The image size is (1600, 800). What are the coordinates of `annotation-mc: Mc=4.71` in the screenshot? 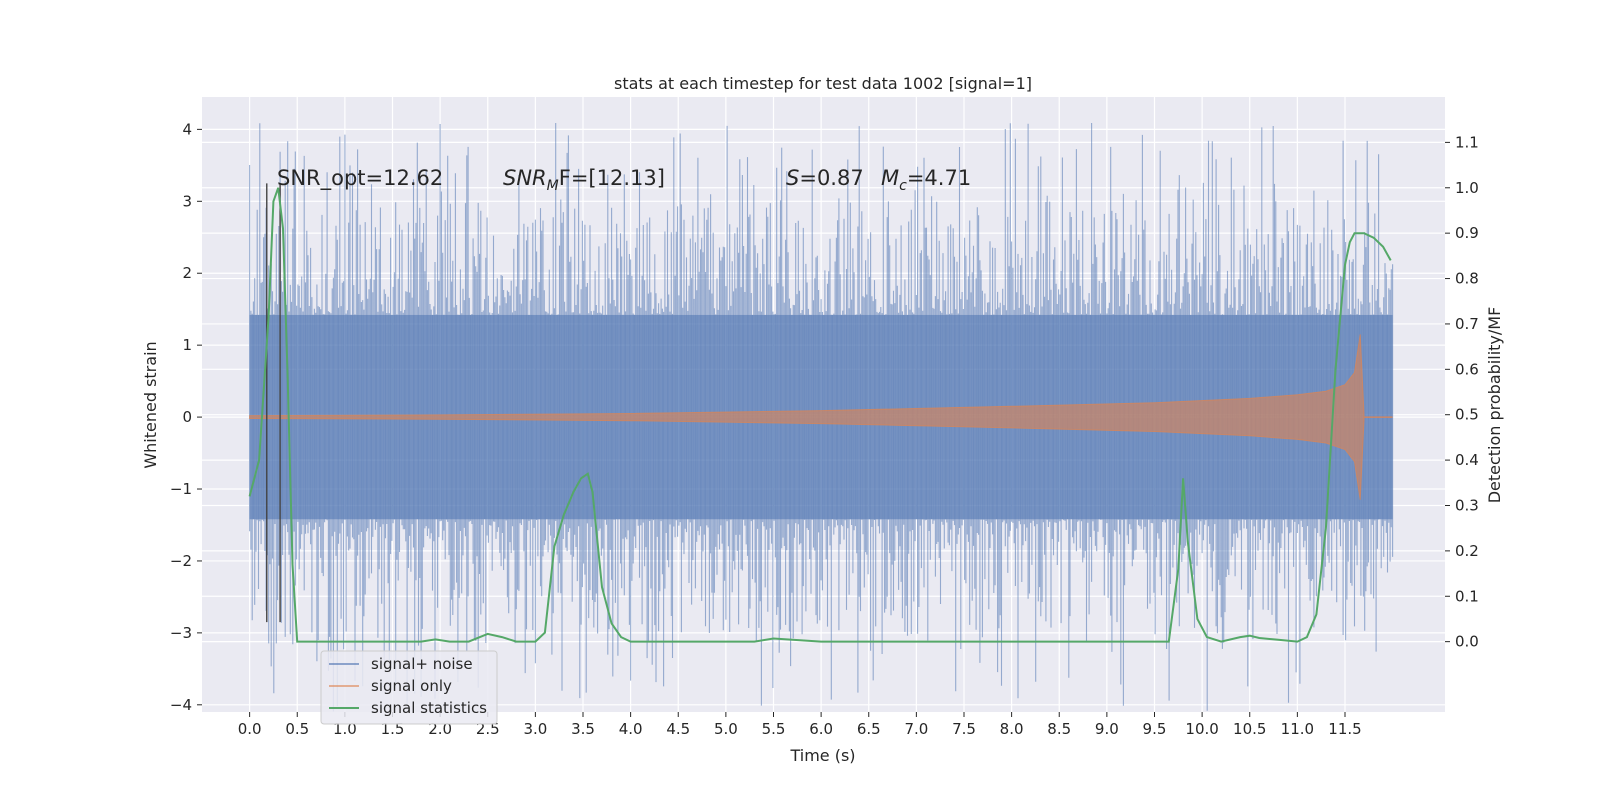 It's located at (926, 180).